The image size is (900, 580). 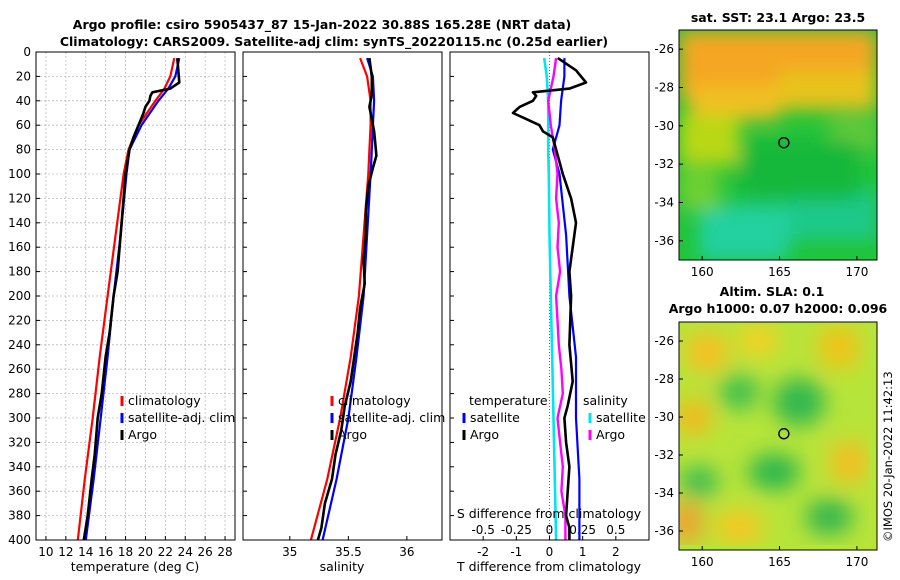 What do you see at coordinates (664, 493) in the screenshot?
I see `sla-lat-tick-label: -34` at bounding box center [664, 493].